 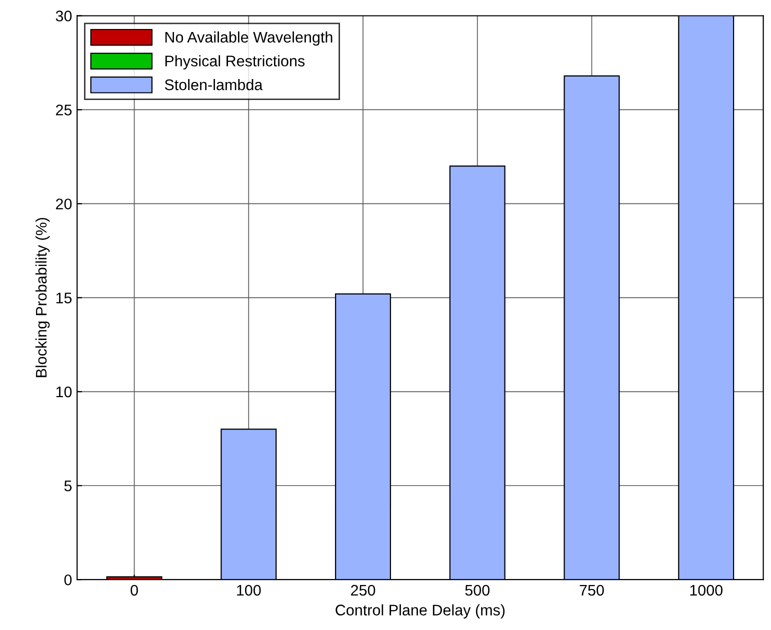 I want to click on y-tick-label: 0, so click(x=68, y=580).